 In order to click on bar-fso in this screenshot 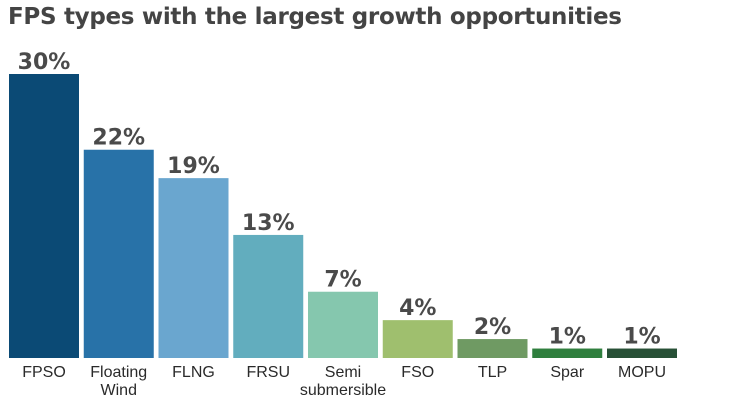, I will do `click(417, 339)`.